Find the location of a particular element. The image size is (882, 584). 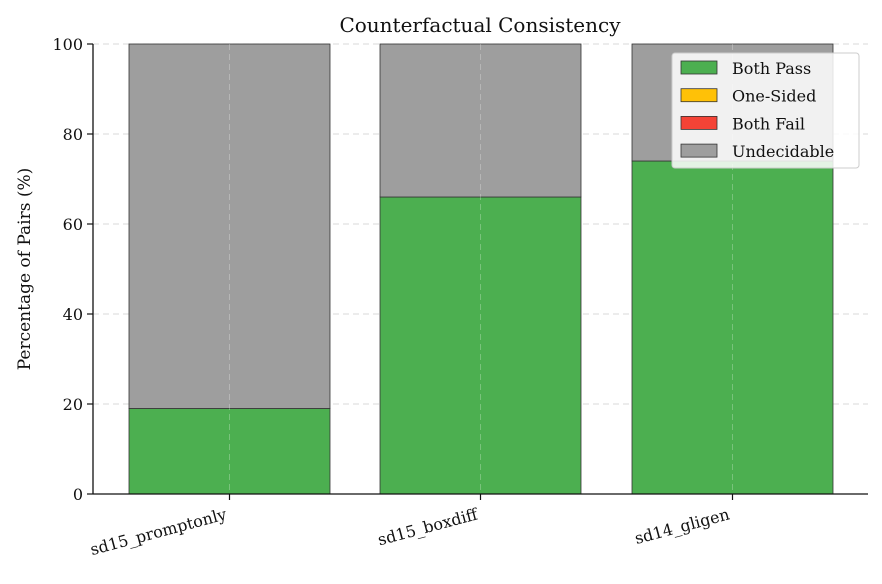

y-tick-label: 60 is located at coordinates (73, 224).